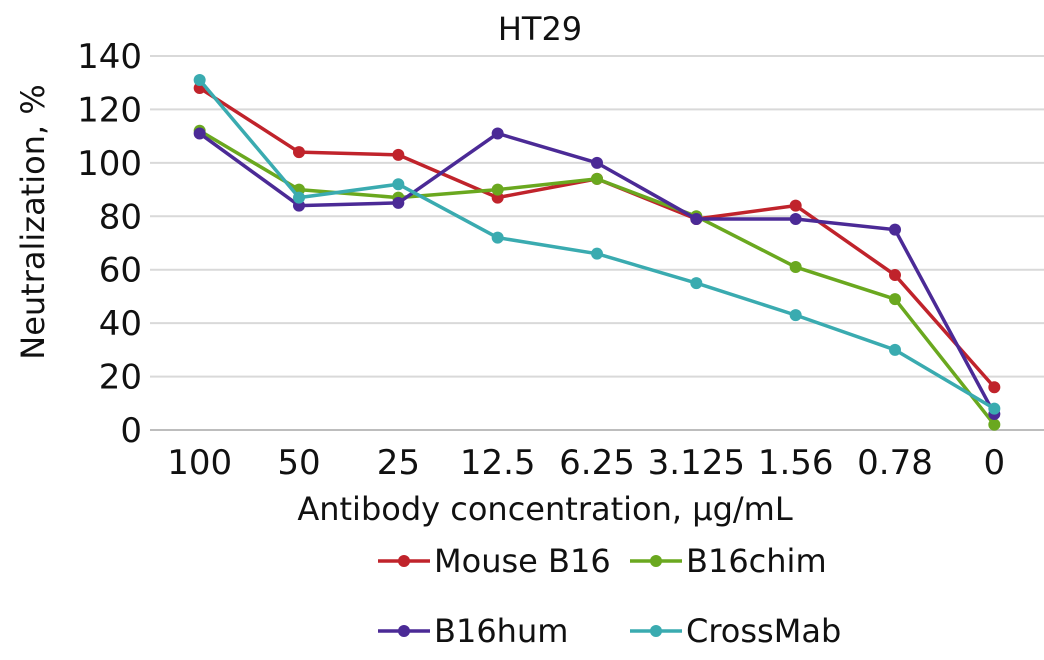 The height and width of the screenshot is (660, 1044). I want to click on y-tick-label: 40, so click(120, 324).